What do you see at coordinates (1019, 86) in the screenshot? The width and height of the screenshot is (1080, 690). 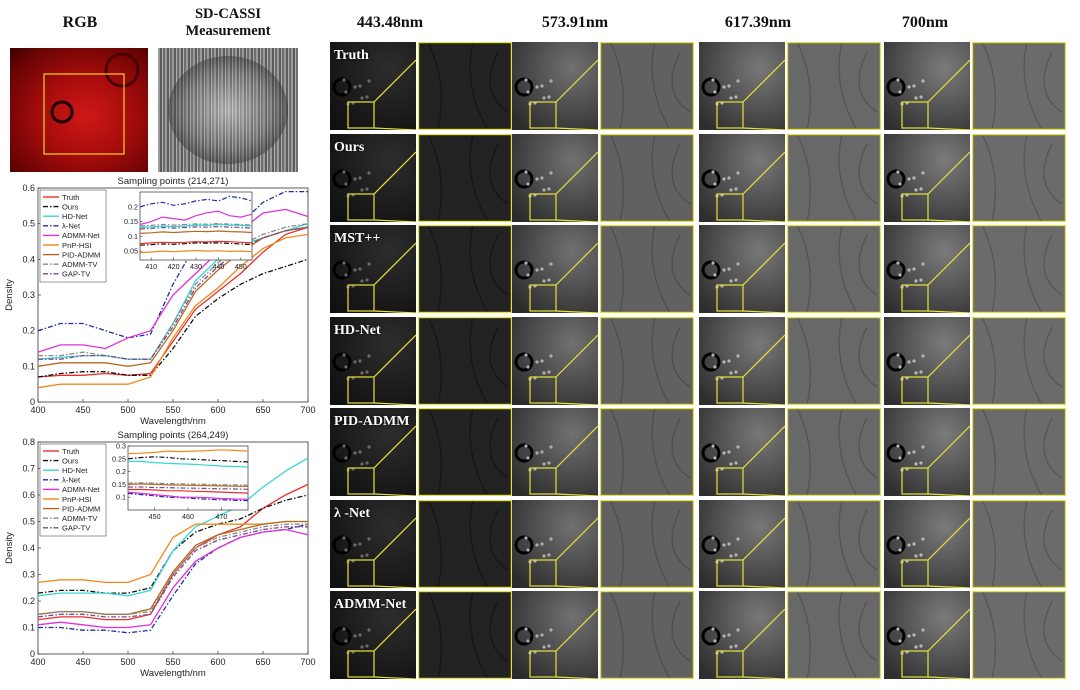 I see `tile-1-4-zoom` at bounding box center [1019, 86].